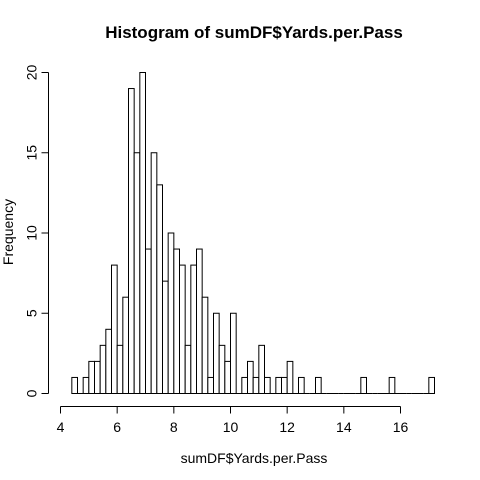 This screenshot has width=480, height=480. I want to click on x-tick-label: 16, so click(401, 427).